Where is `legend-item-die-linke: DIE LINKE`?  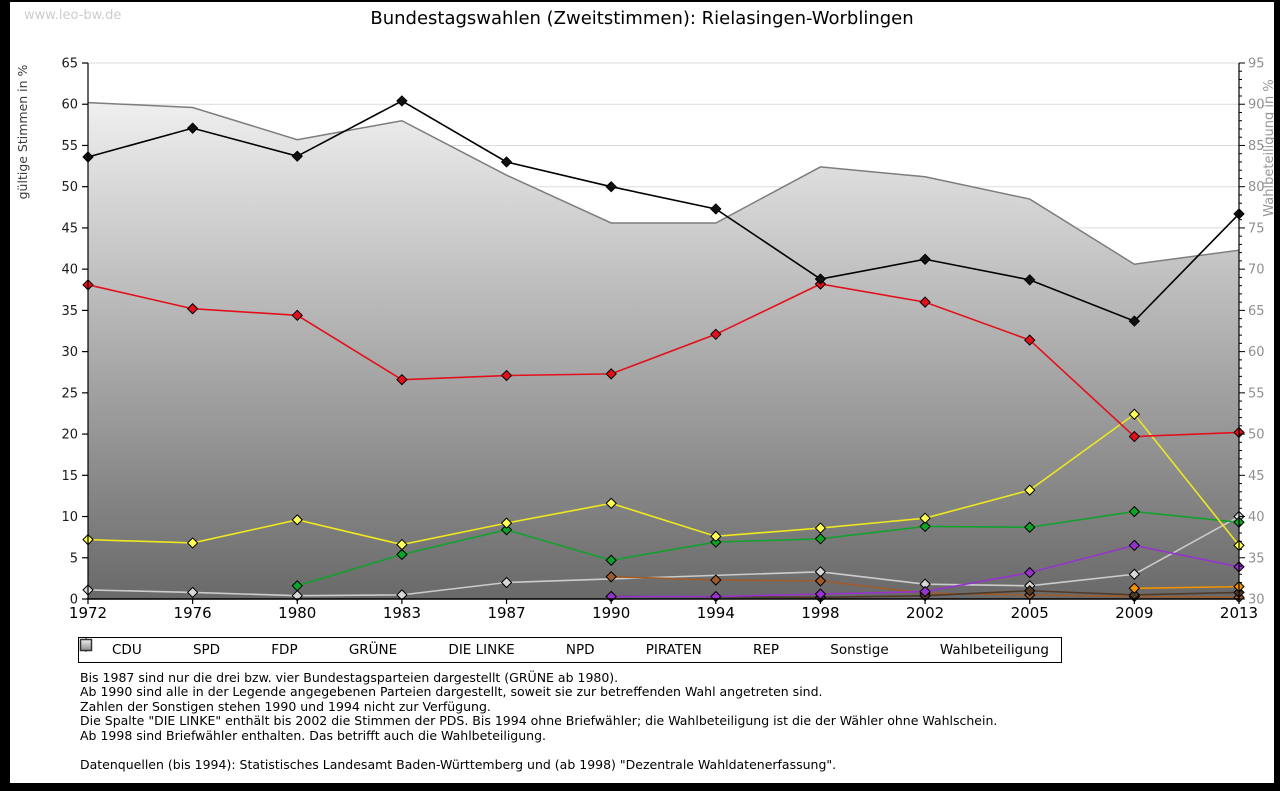
legend-item-die-linke: DIE LINKE is located at coordinates (297, 648).